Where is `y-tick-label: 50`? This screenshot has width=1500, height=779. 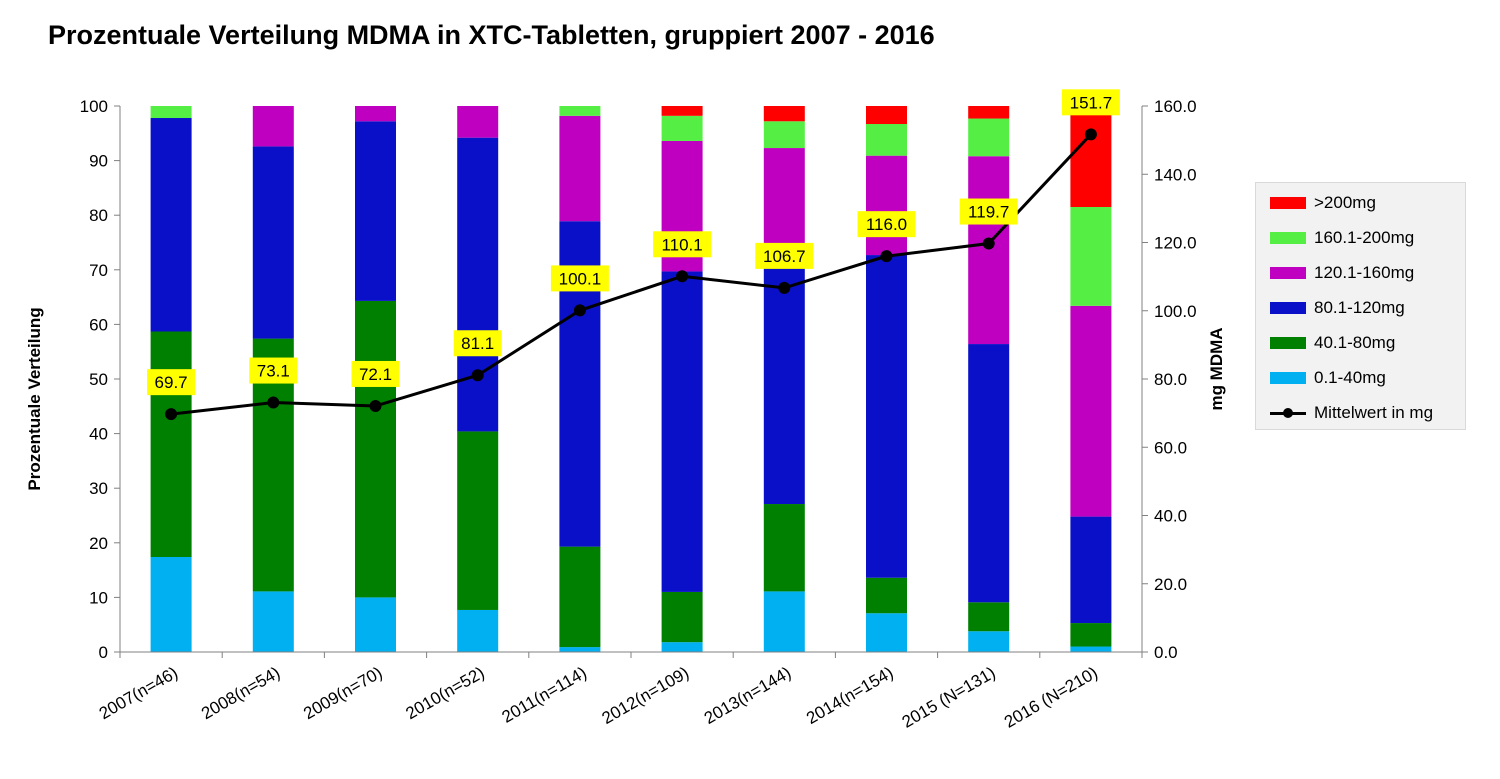 y-tick-label: 50 is located at coordinates (98, 379).